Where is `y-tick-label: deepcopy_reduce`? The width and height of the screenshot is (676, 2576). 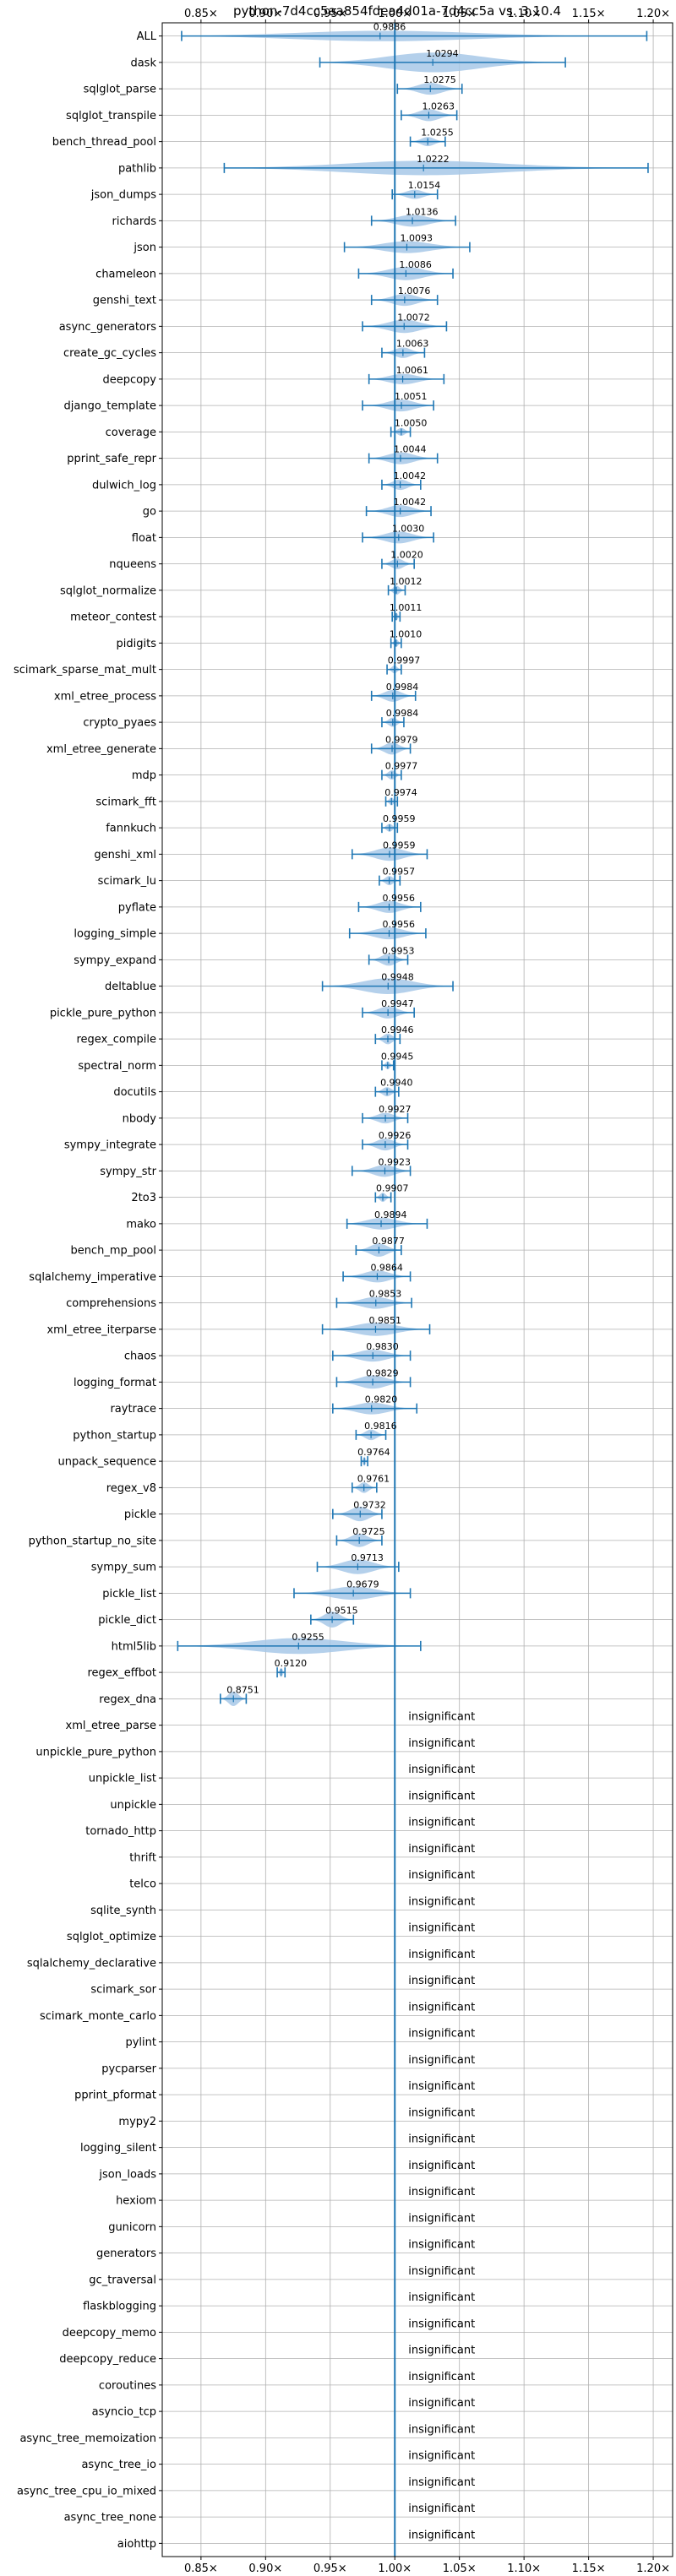 y-tick-label: deepcopy_reduce is located at coordinates (107, 2359).